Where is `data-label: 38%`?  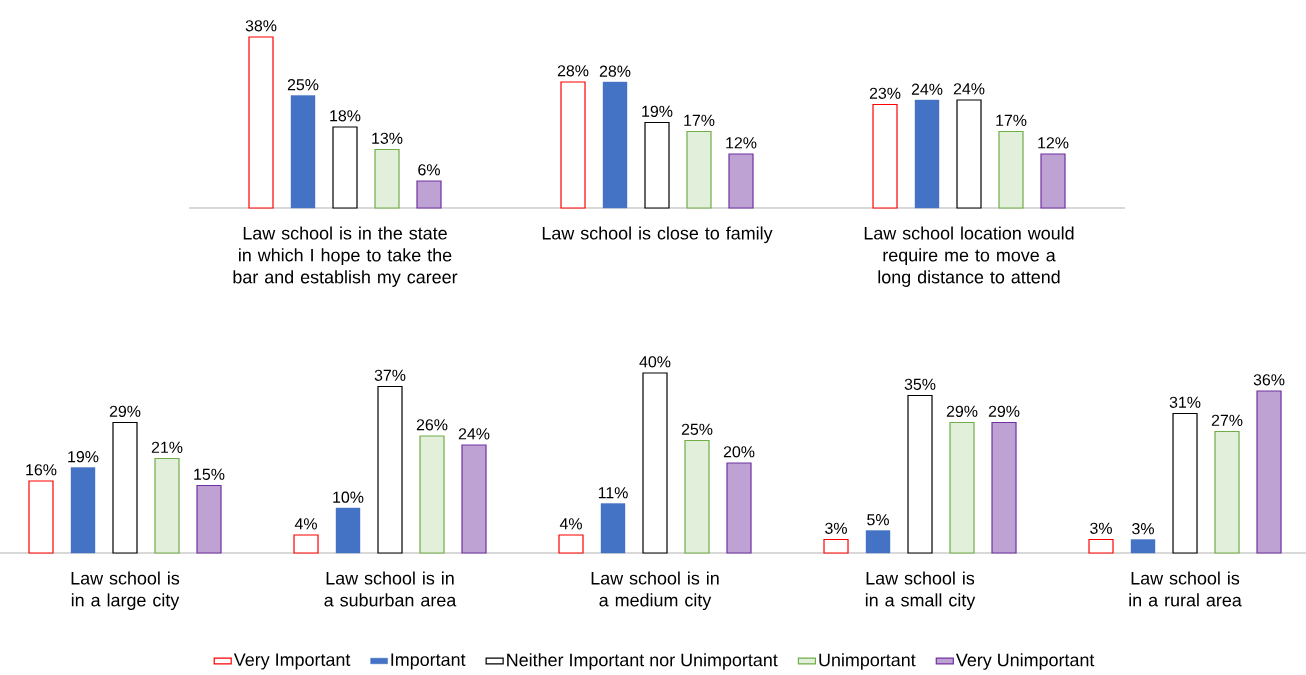 data-label: 38% is located at coordinates (261, 26).